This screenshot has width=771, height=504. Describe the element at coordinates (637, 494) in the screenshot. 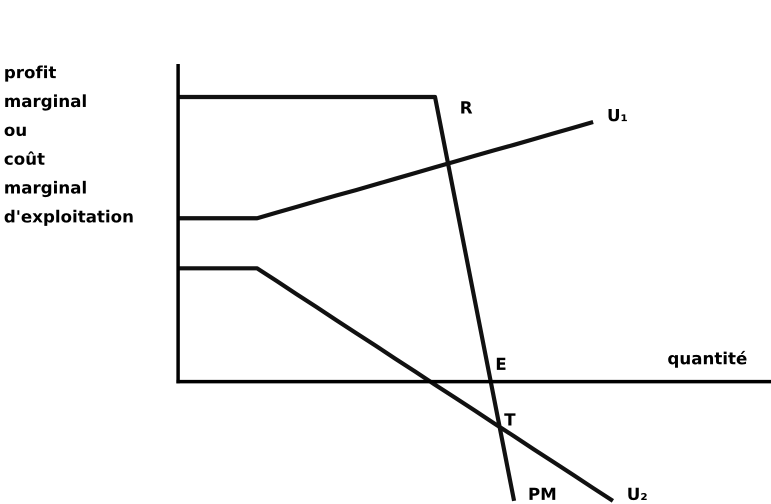

I see `series-label: U₂` at that location.